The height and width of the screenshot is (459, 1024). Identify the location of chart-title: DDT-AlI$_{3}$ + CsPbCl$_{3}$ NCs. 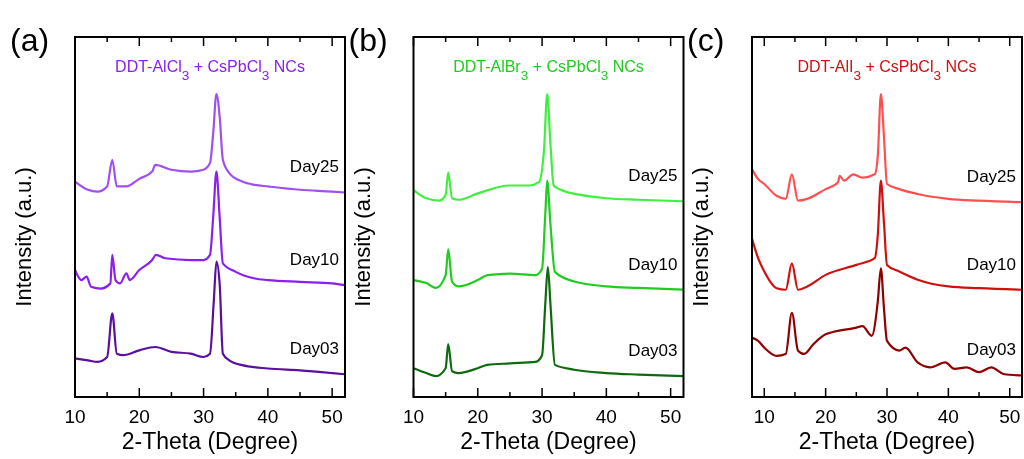
(887, 70).